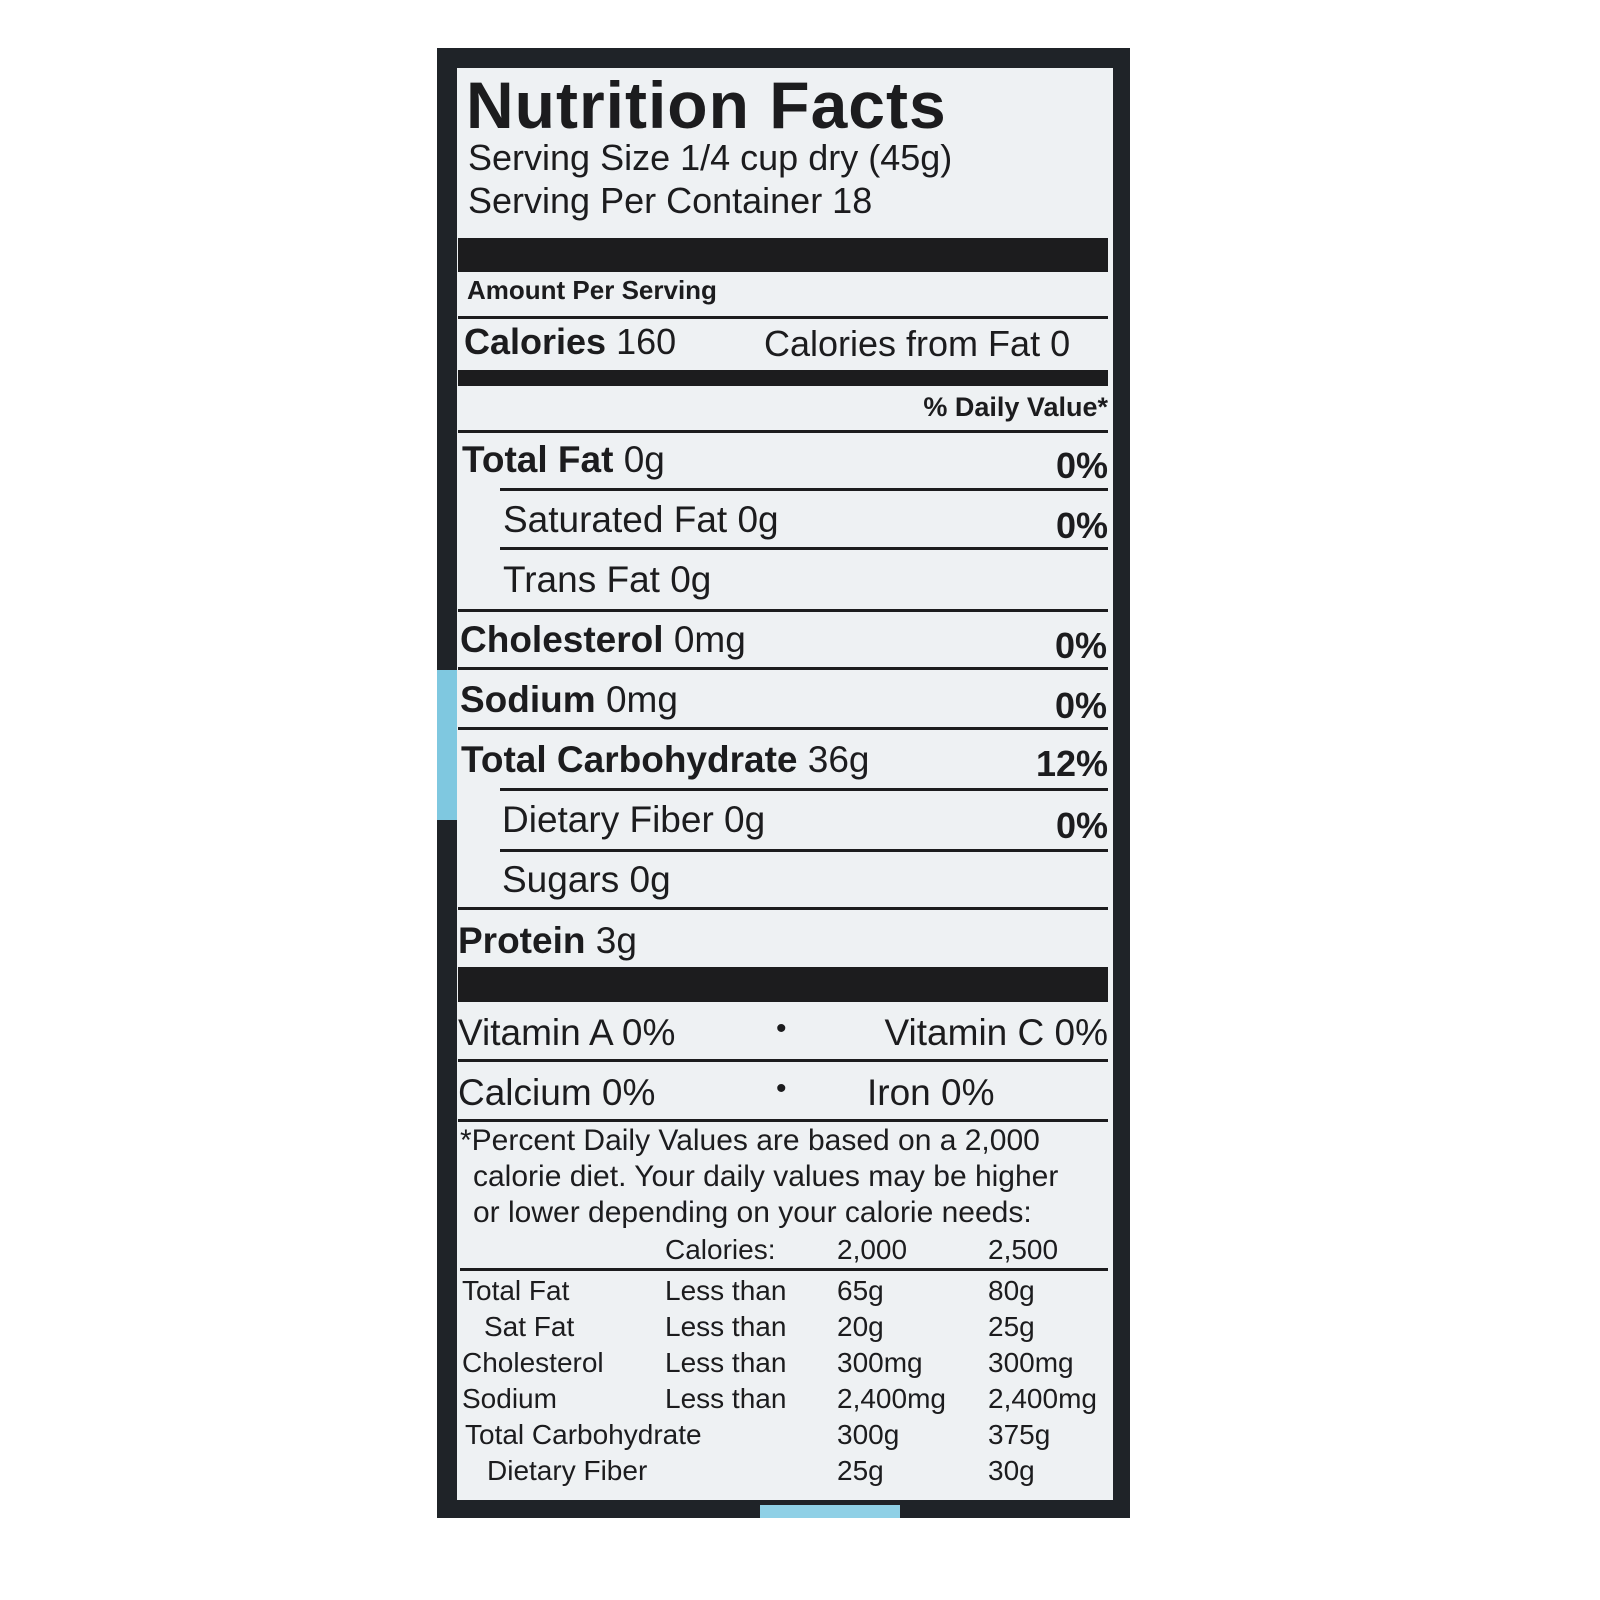 The height and width of the screenshot is (1600, 1600). What do you see at coordinates (1080, 645) in the screenshot?
I see `dv-cholesterol: 0%` at bounding box center [1080, 645].